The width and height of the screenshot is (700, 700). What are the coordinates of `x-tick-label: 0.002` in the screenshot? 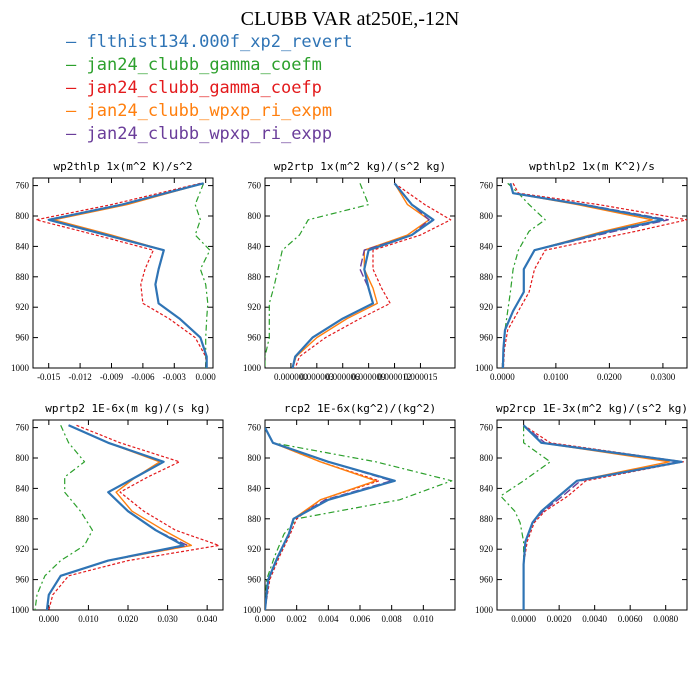 It's located at (297, 619).